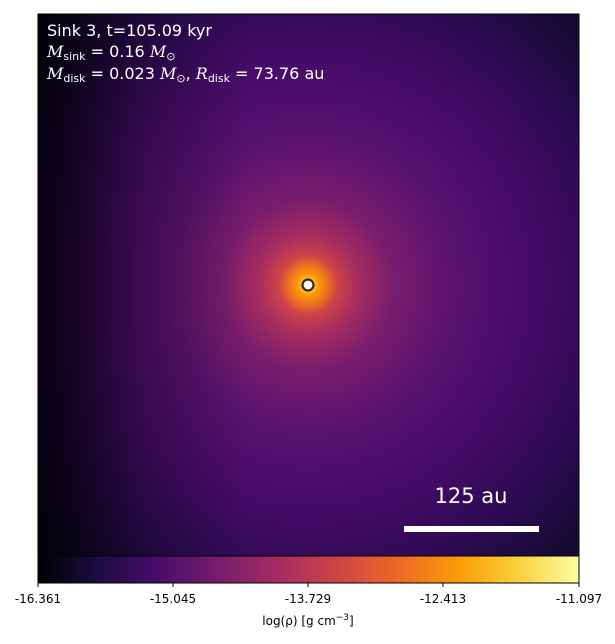 Image resolution: width=615 pixels, height=644 pixels. Describe the element at coordinates (74, 56) in the screenshot. I see `msink-subscript: sink` at that location.